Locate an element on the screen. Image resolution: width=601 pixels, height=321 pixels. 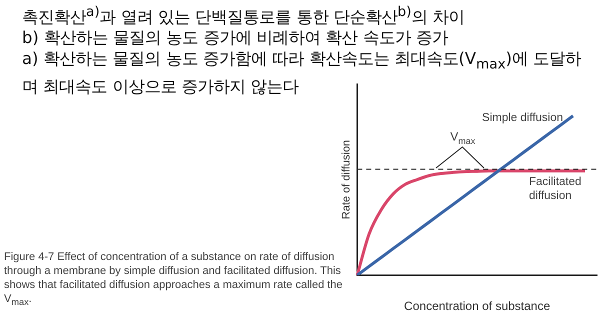
series-label: Facilitated diffusion is located at coordinates (555, 189).